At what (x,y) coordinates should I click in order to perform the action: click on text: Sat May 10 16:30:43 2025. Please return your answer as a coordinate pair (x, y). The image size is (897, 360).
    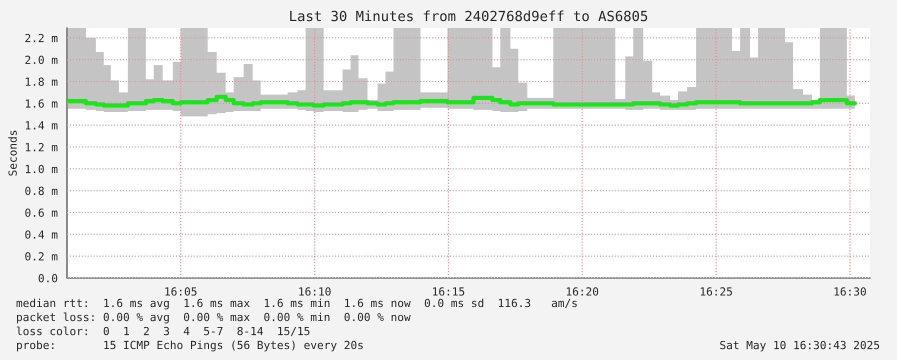
    Looking at the image, I should click on (800, 346).